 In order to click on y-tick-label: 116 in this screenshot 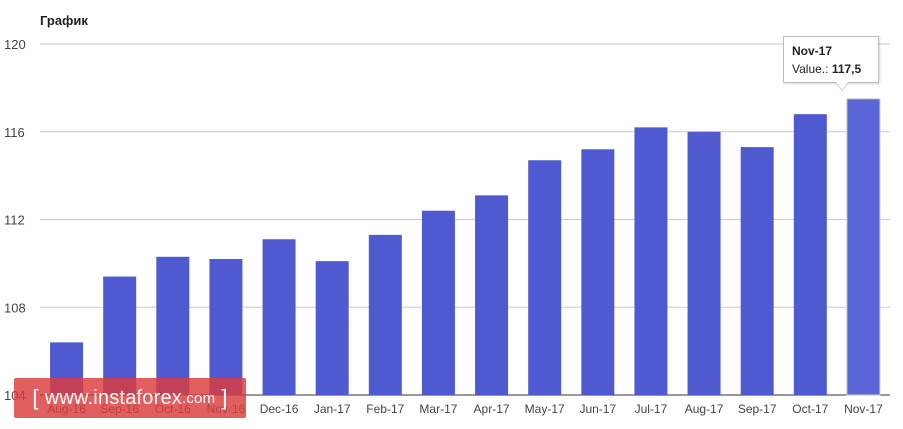, I will do `click(14, 132)`.